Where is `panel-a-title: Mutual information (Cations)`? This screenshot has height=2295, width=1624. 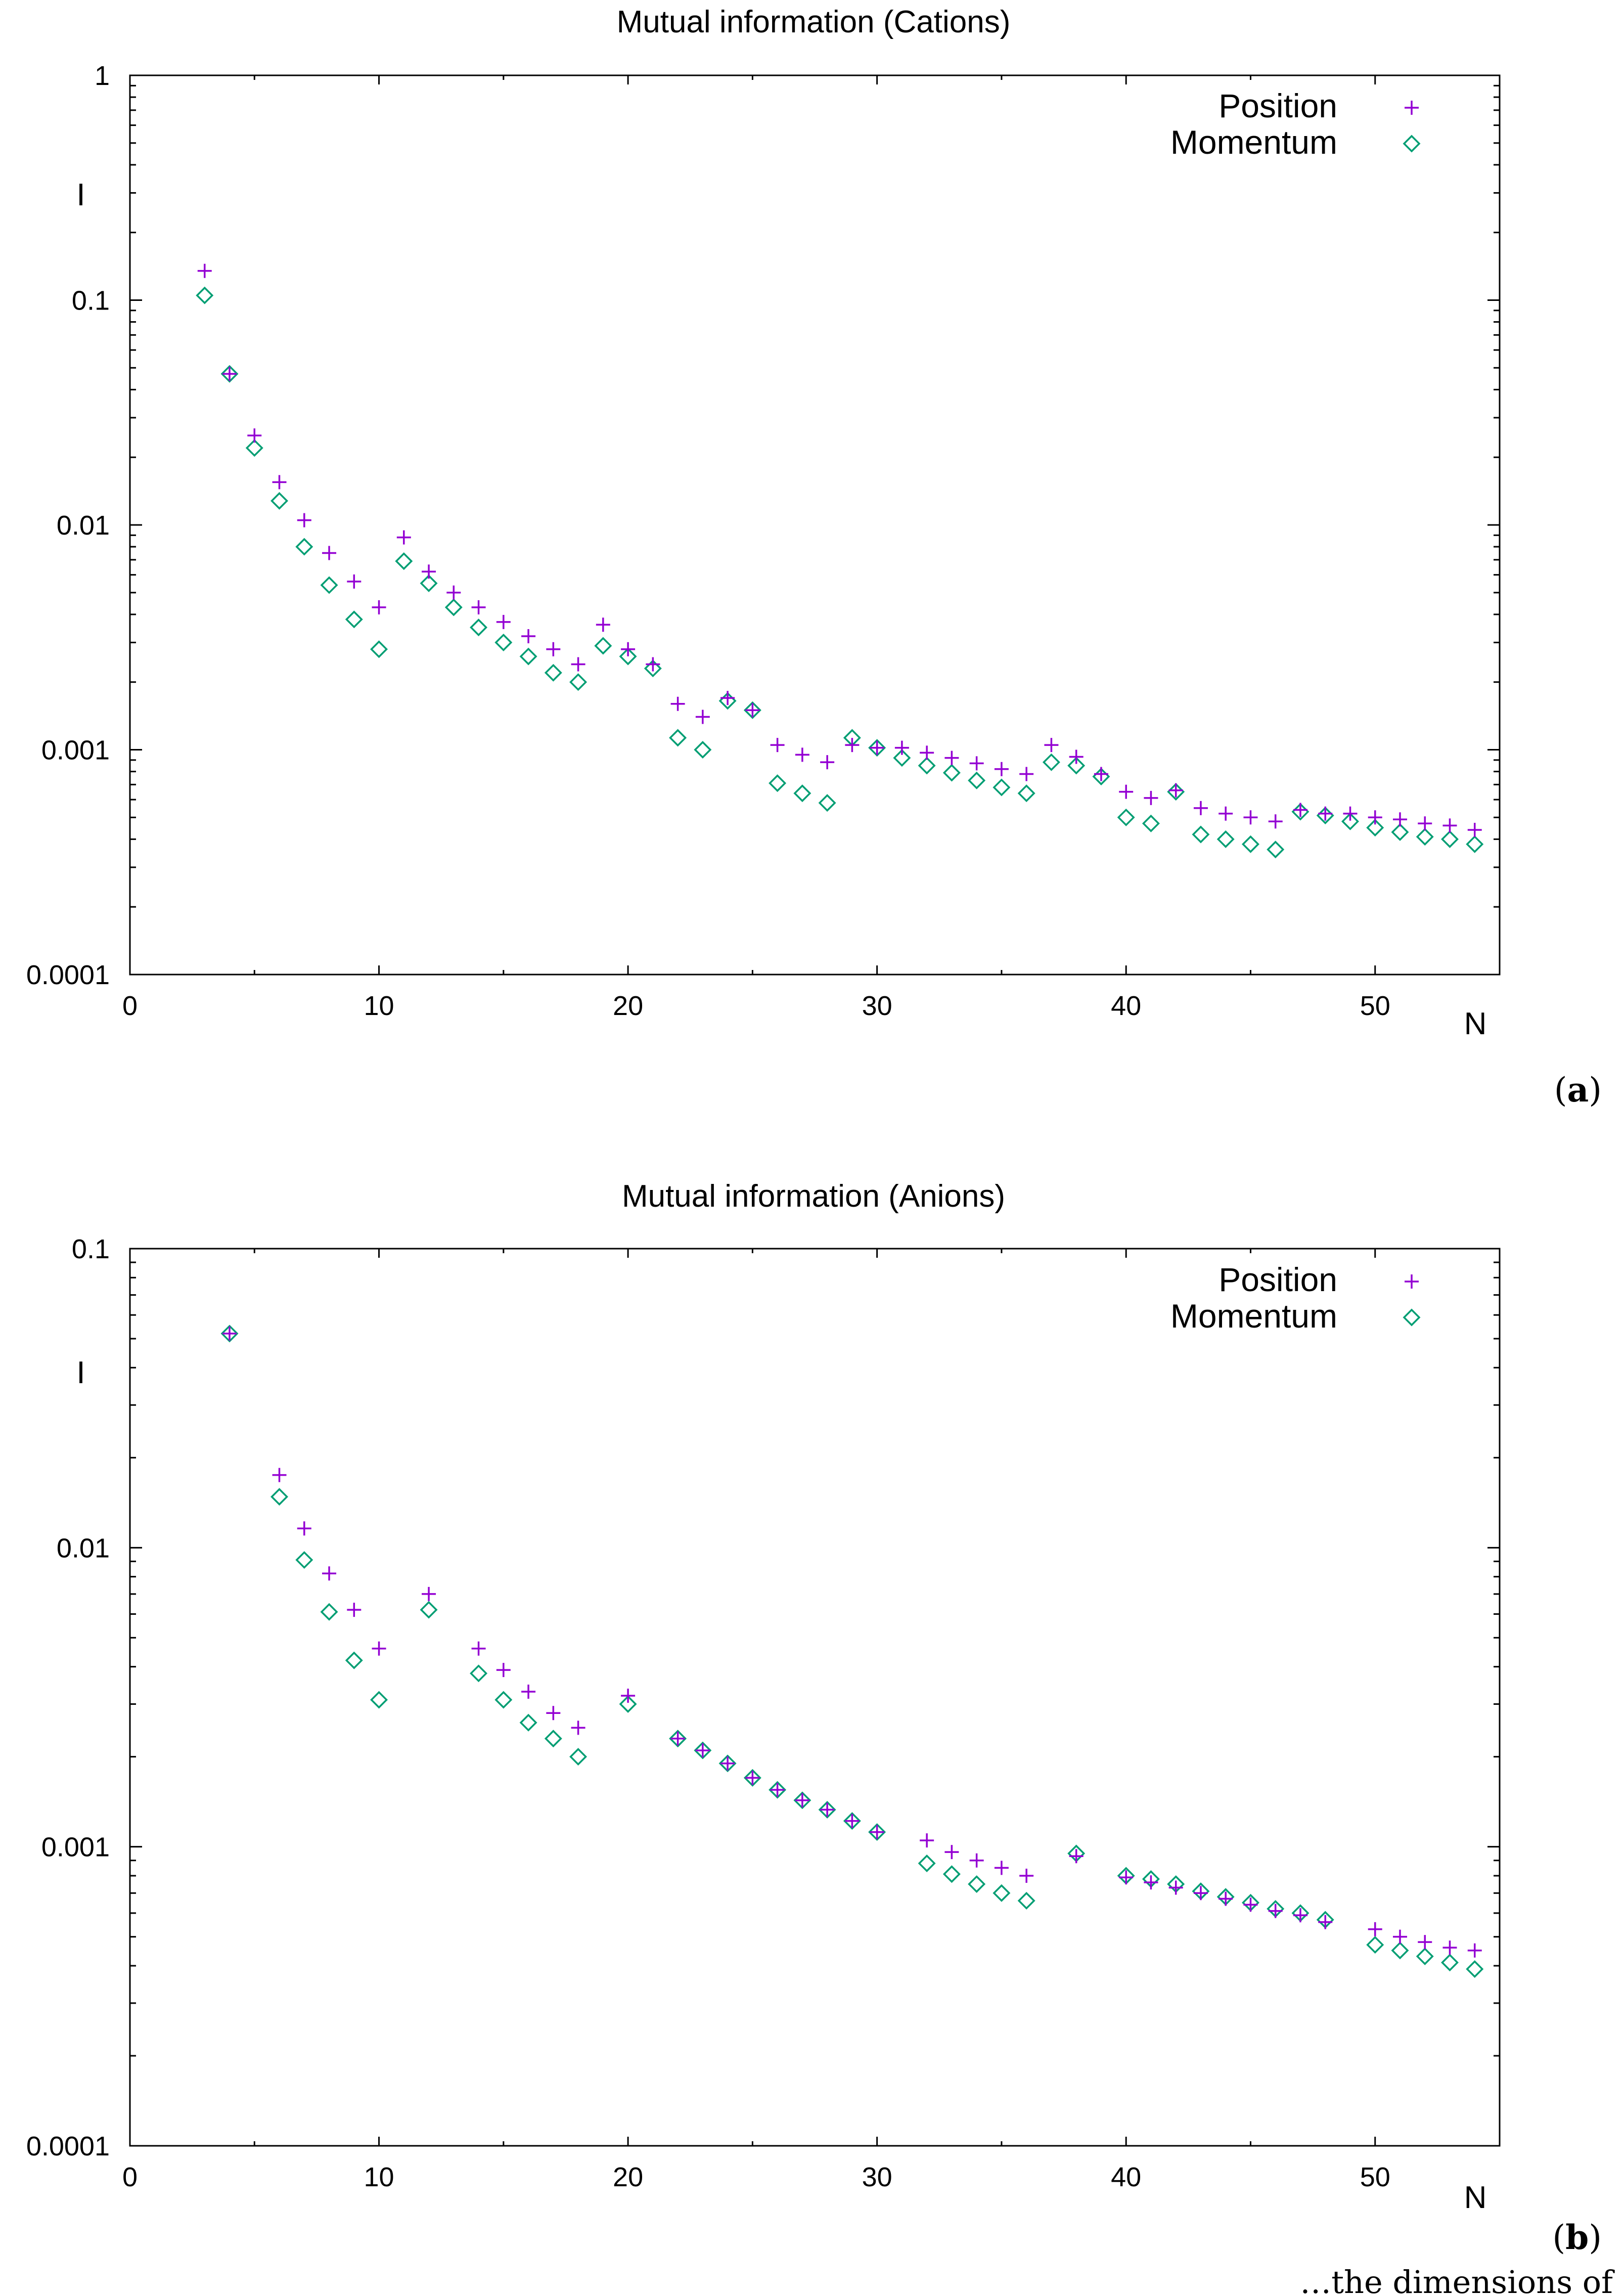
panel-a-title: Mutual information (Cations) is located at coordinates (814, 22).